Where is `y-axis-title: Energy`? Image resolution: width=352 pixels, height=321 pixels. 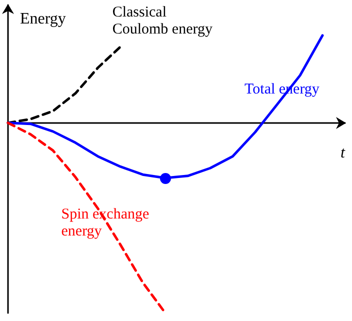
y-axis-title: Energy is located at coordinates (43, 19).